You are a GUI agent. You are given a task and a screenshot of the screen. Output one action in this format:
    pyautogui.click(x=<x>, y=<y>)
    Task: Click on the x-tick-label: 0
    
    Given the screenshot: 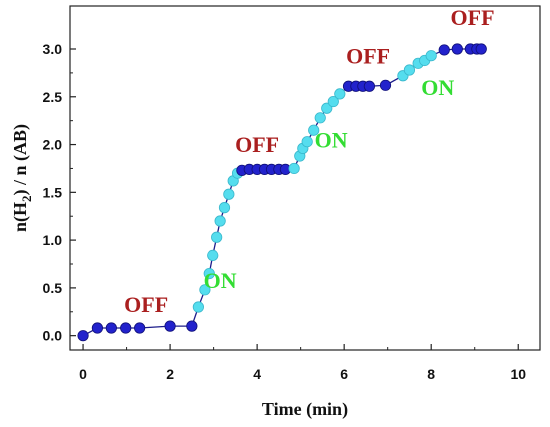 What is the action you would take?
    pyautogui.click(x=83, y=374)
    